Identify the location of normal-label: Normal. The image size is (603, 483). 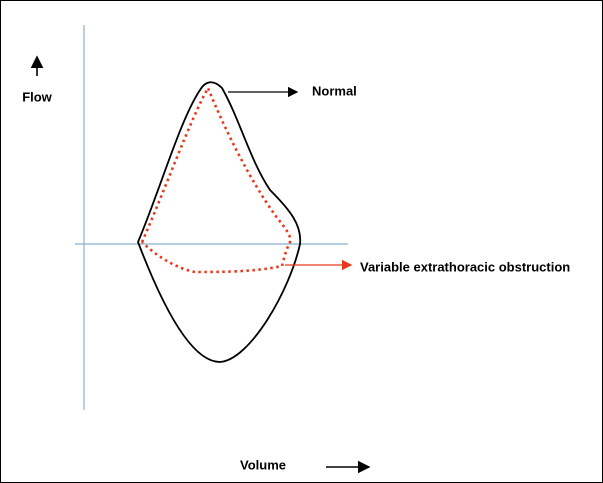
(334, 90).